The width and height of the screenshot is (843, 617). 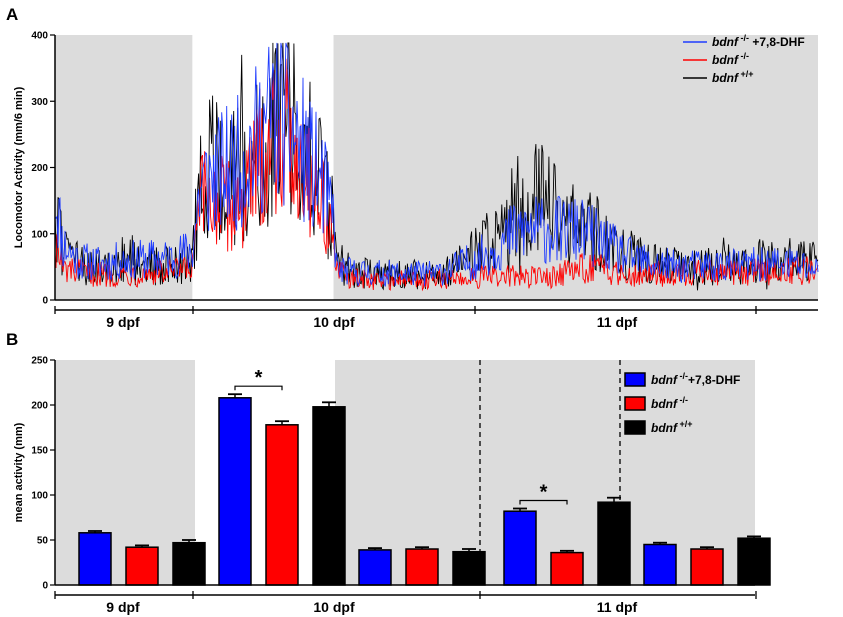 What do you see at coordinates (19, 472) in the screenshot?
I see `y-axis-title: mean activity (mm)` at bounding box center [19, 472].